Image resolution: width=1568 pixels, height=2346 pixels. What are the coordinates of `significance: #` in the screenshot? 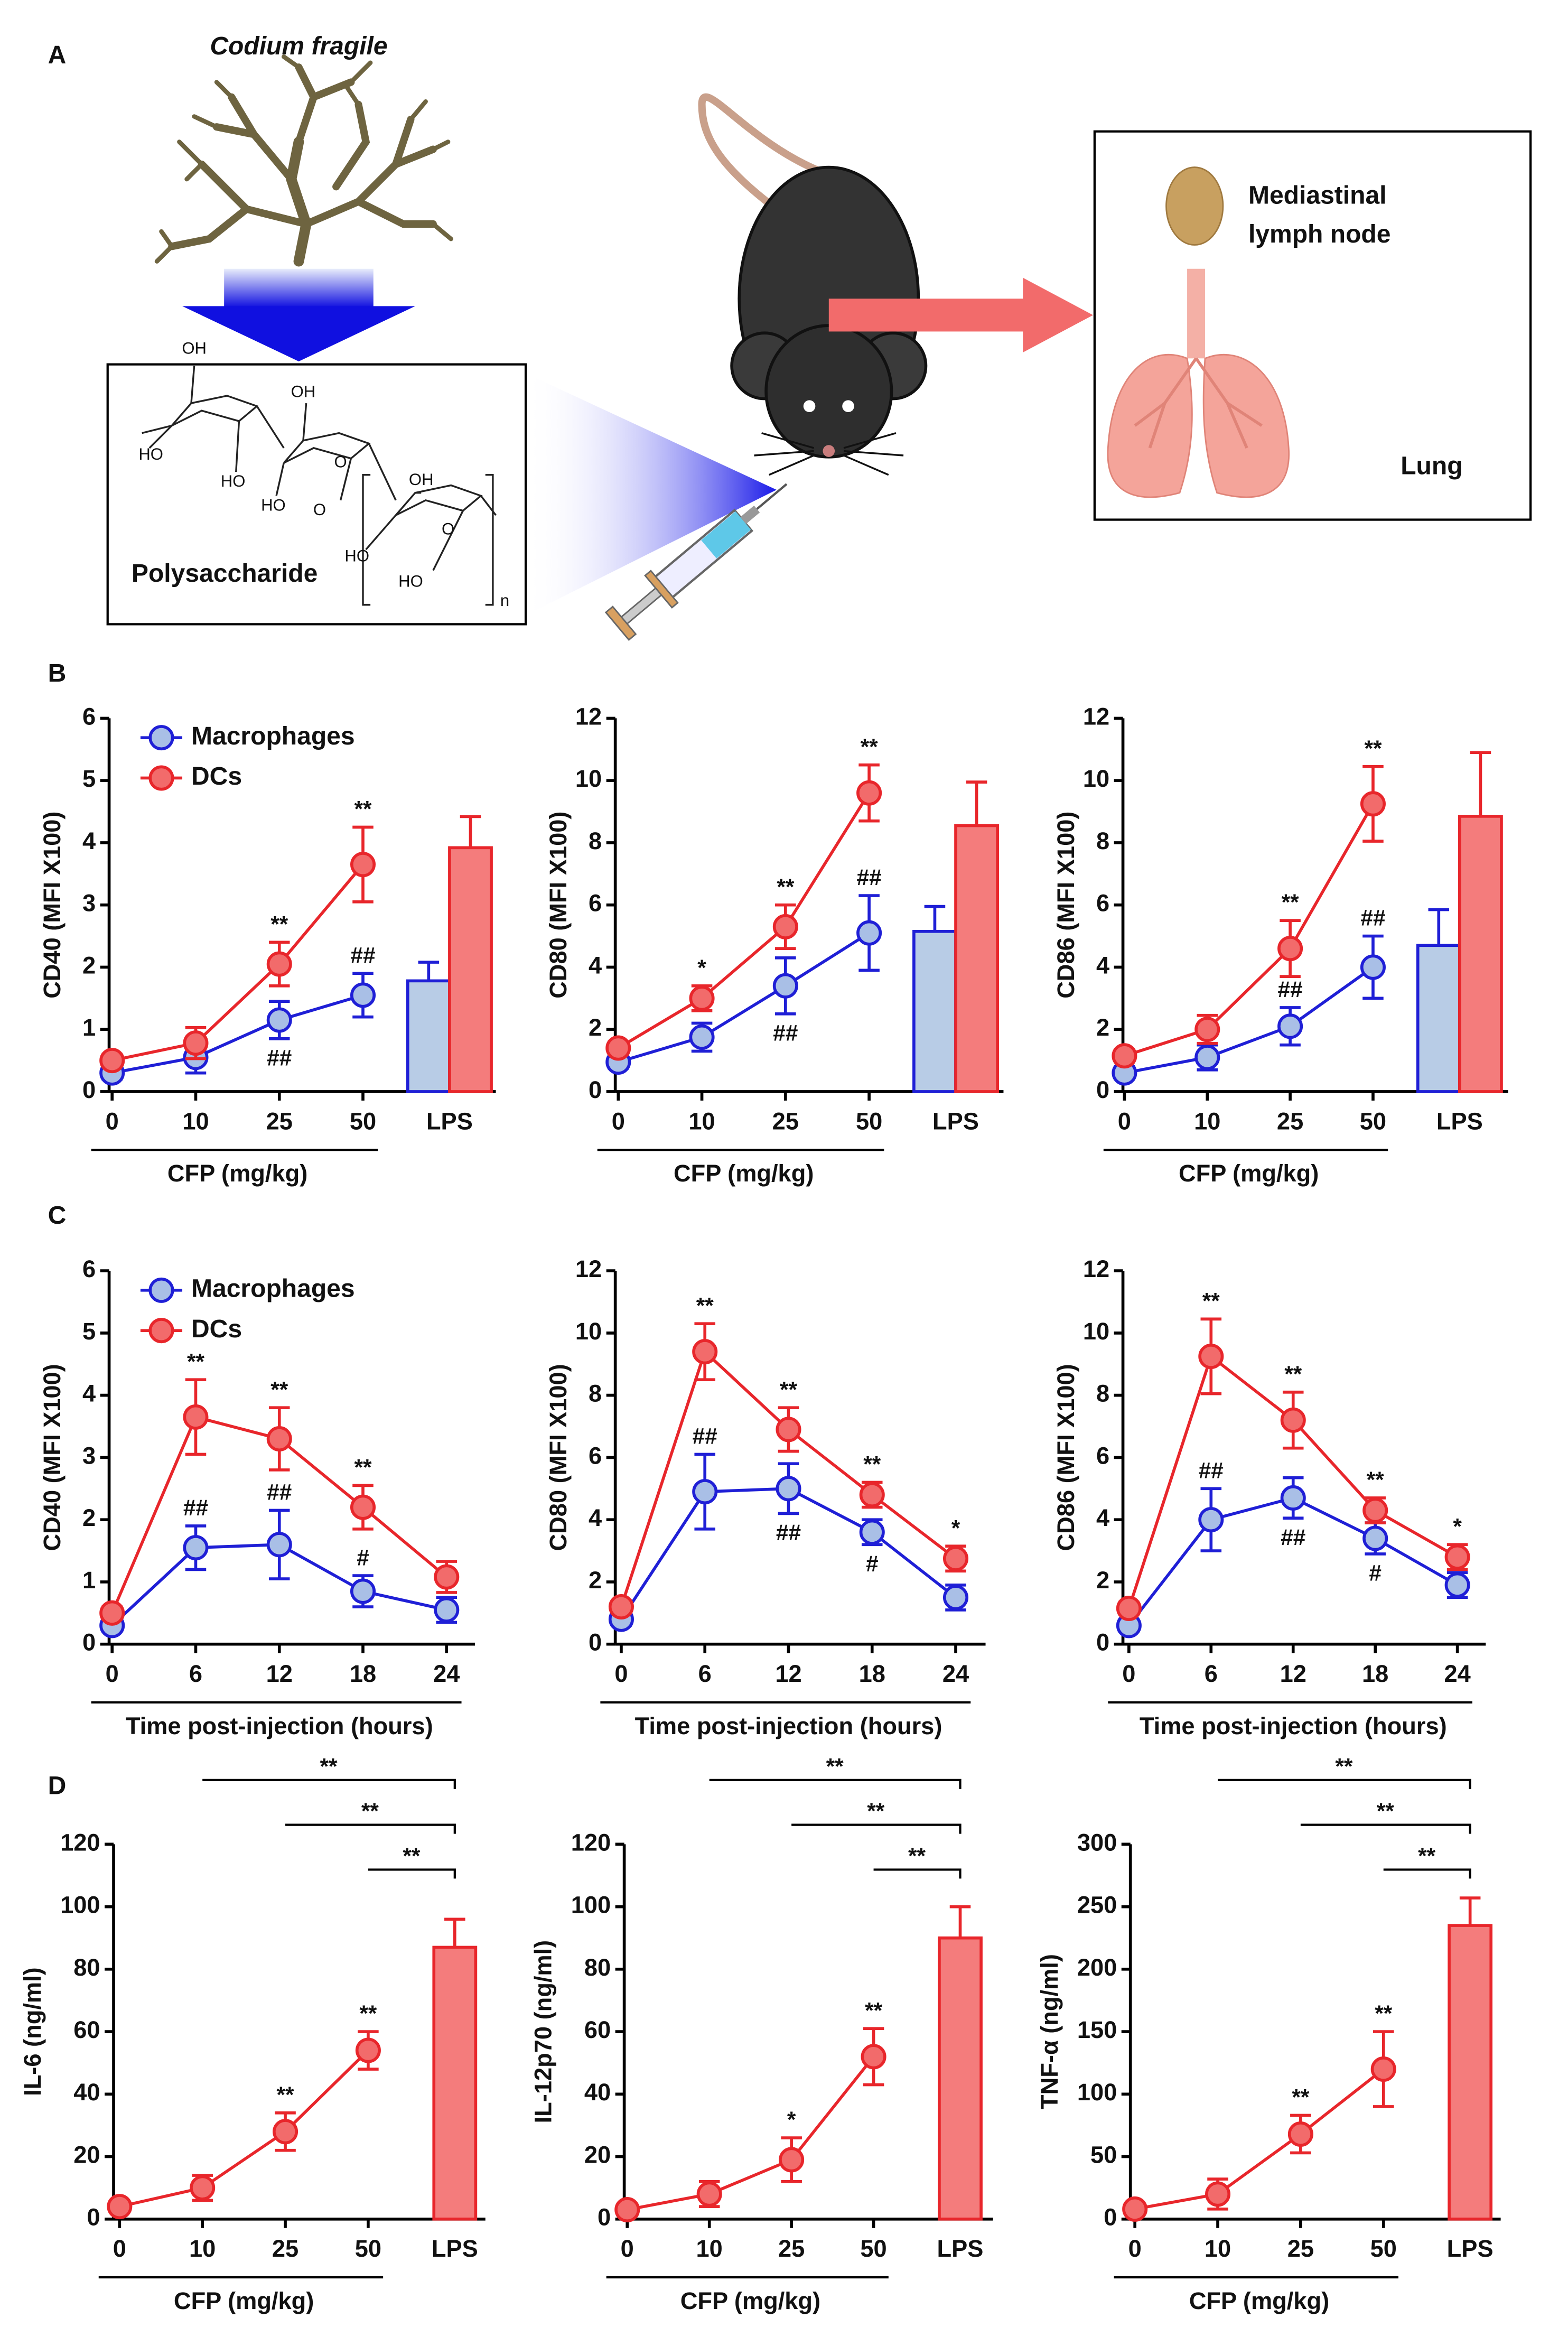 It's located at (363, 1558).